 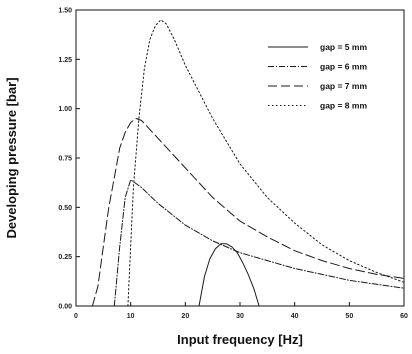 I want to click on x-tick-label: 50, so click(x=349, y=316).